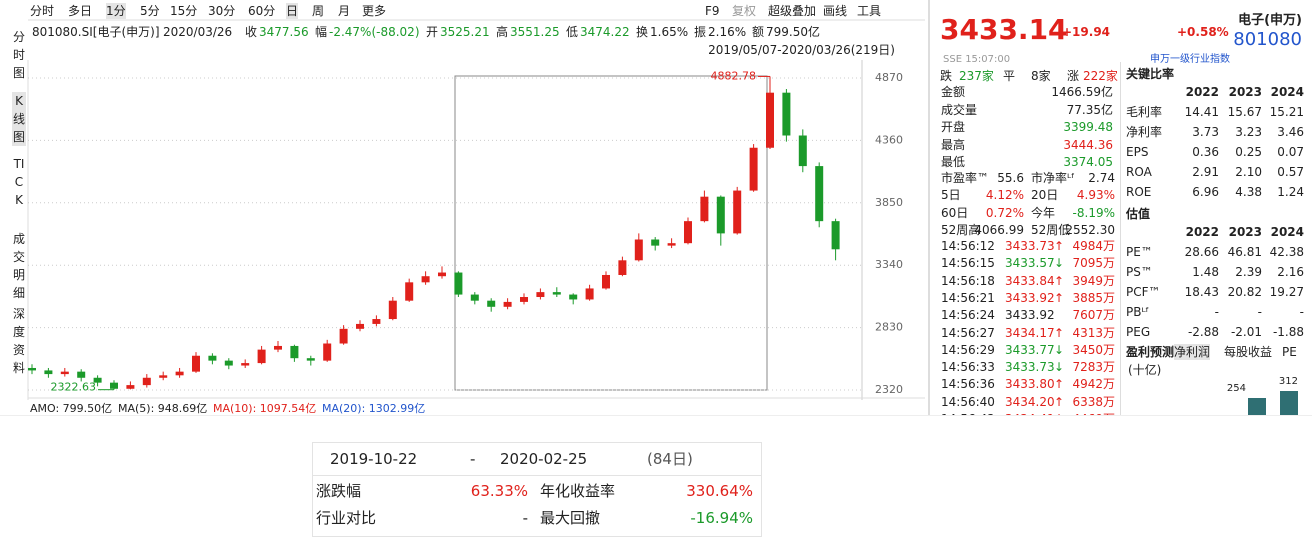 The width and height of the screenshot is (1312, 537). Describe the element at coordinates (1248, 352) in the screenshot. I see `ratio-tab: 每股收益` at that location.